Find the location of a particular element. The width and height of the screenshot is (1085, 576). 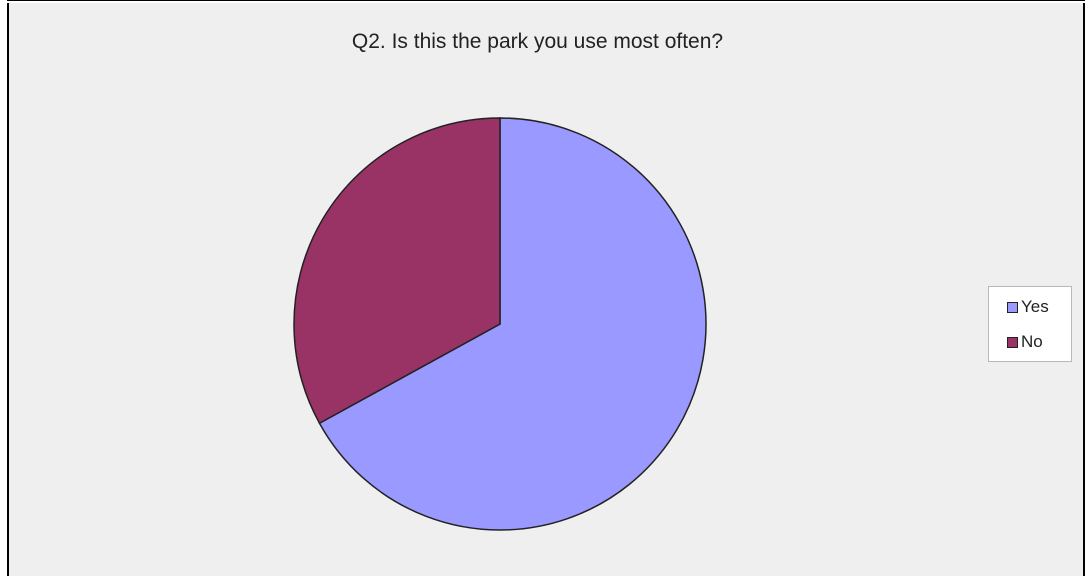

legend-label-no: No is located at coordinates (1032, 341).